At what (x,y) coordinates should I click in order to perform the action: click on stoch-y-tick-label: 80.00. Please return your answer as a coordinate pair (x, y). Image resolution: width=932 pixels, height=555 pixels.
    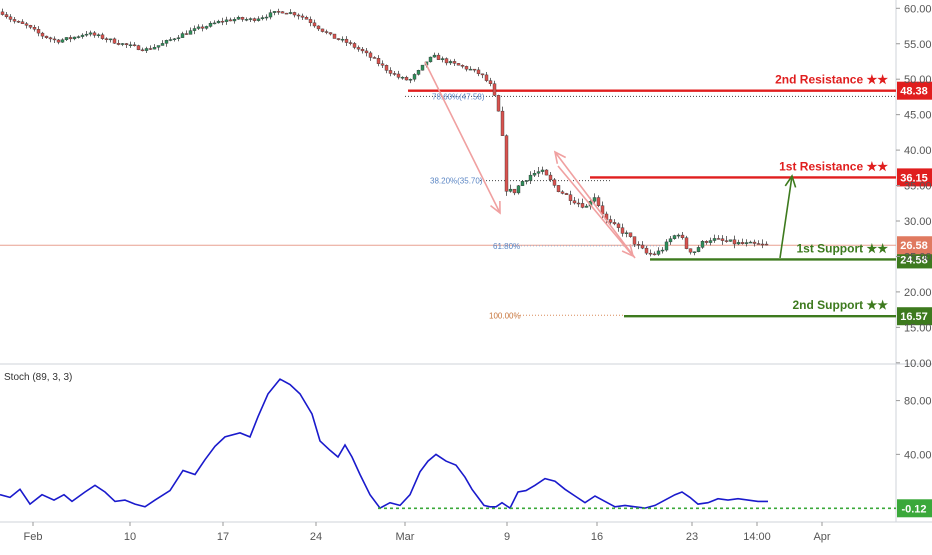
    Looking at the image, I should click on (918, 402).